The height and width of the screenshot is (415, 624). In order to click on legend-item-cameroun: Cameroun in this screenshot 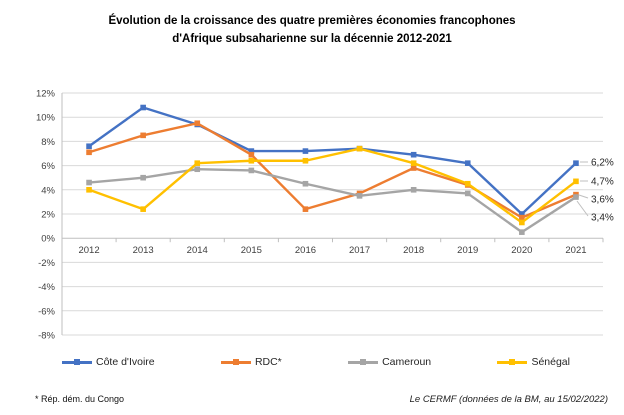, I will do `click(389, 362)`.